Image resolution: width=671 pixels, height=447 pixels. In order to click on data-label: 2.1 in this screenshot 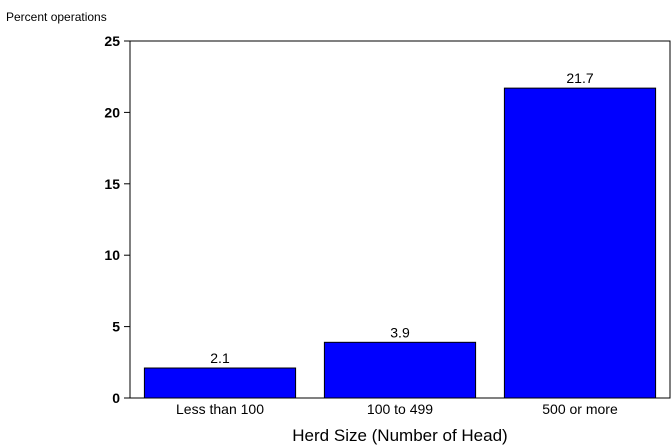, I will do `click(220, 358)`.